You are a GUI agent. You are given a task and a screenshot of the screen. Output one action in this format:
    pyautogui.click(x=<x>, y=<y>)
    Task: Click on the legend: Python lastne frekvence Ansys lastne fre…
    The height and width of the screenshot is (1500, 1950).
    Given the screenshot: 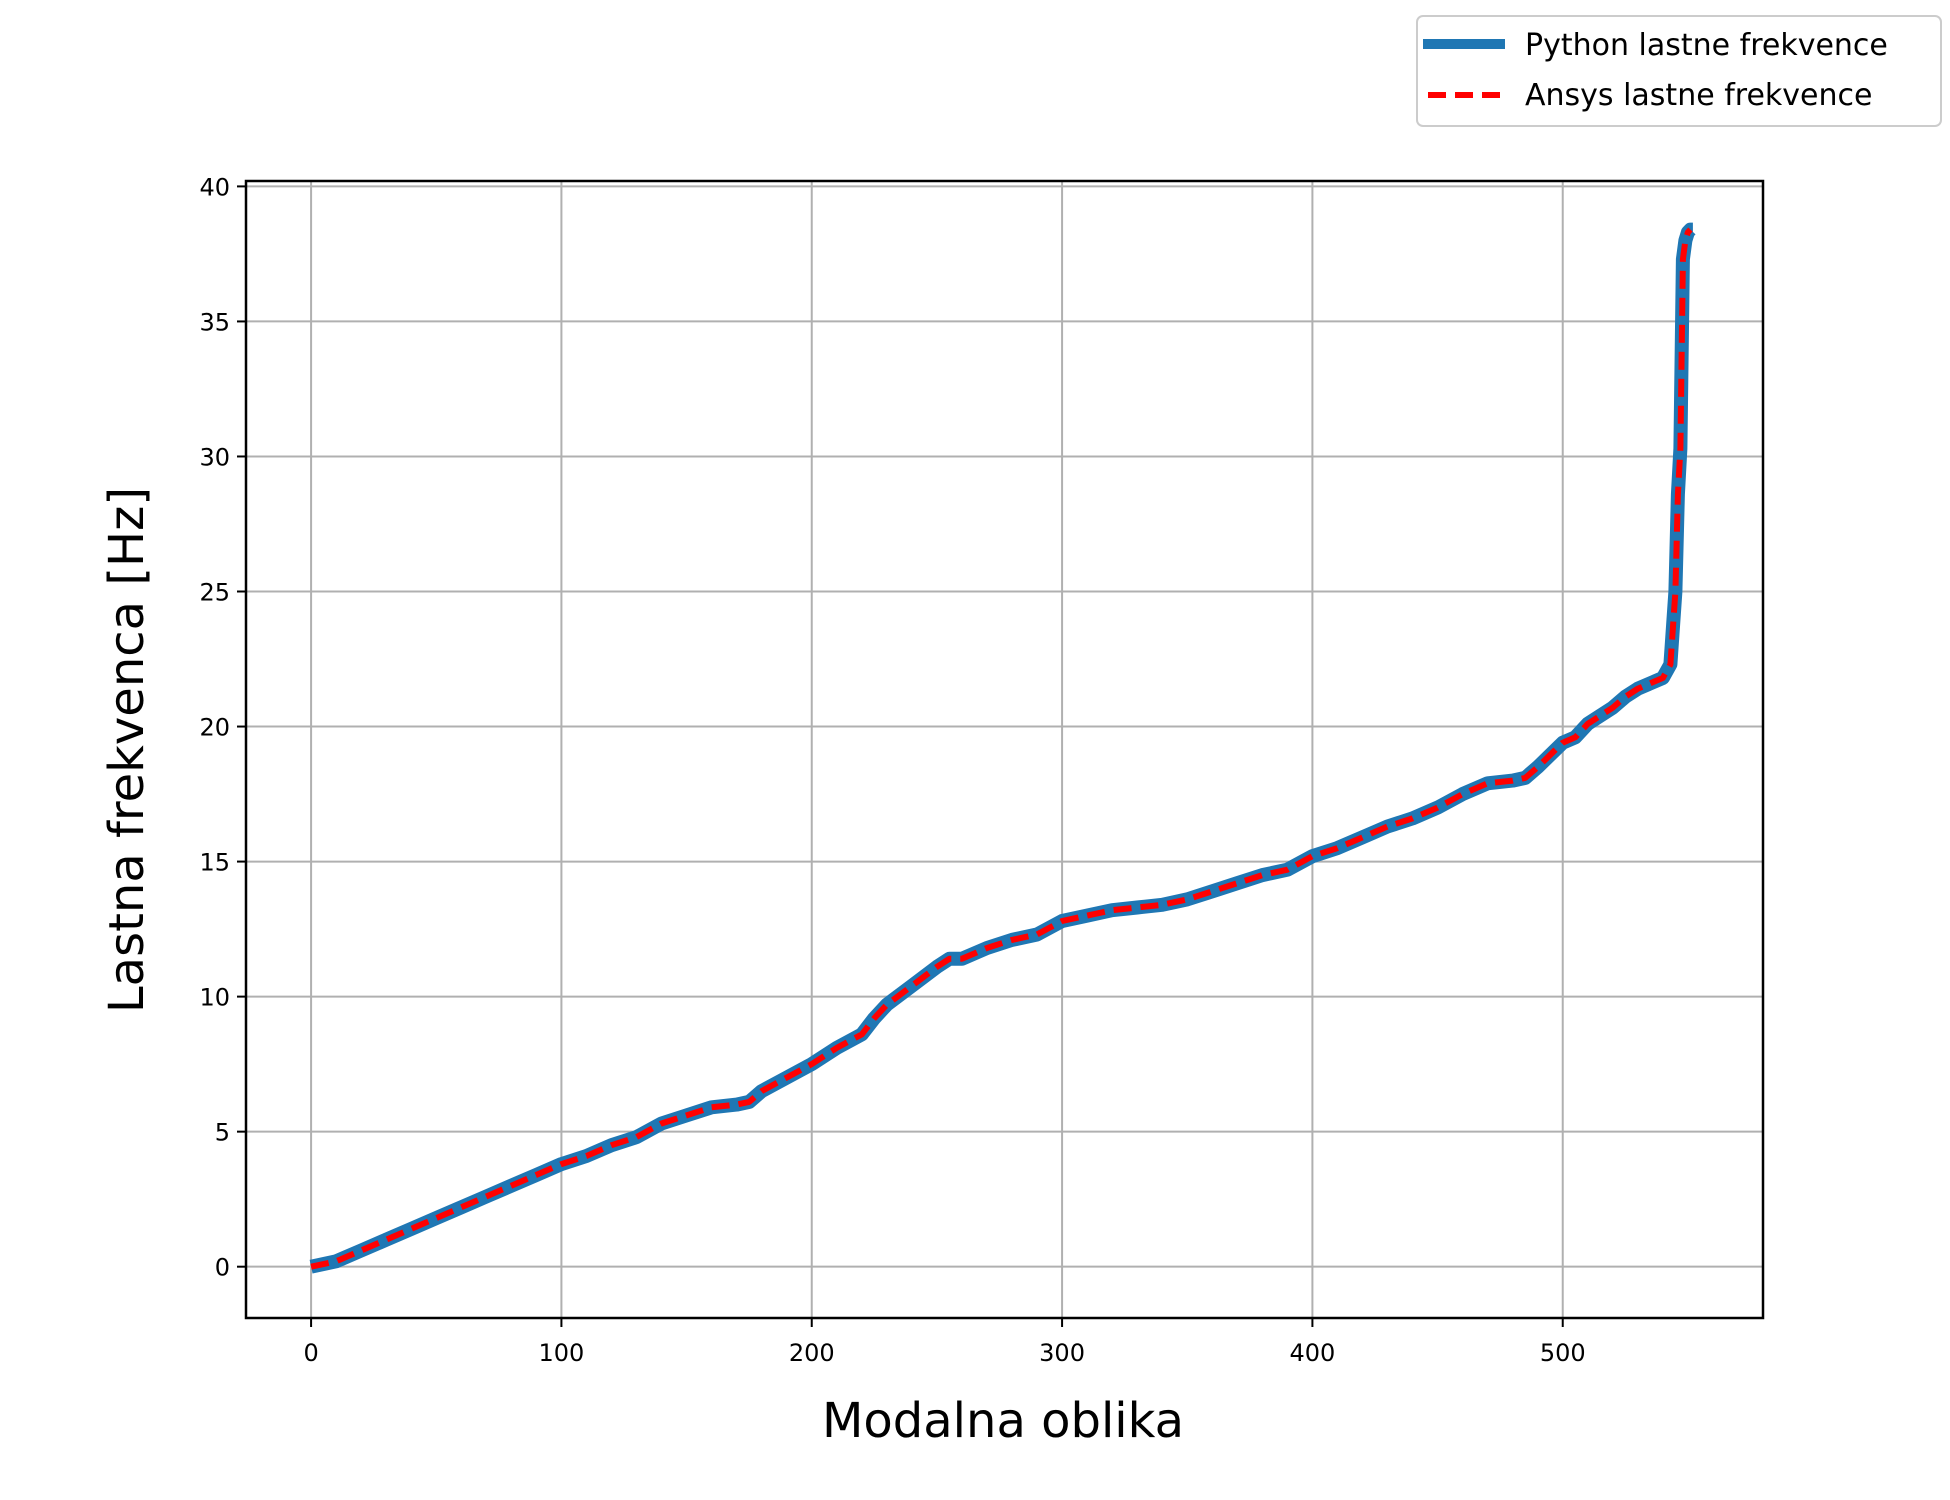 What is the action you would take?
    pyautogui.click(x=1679, y=71)
    